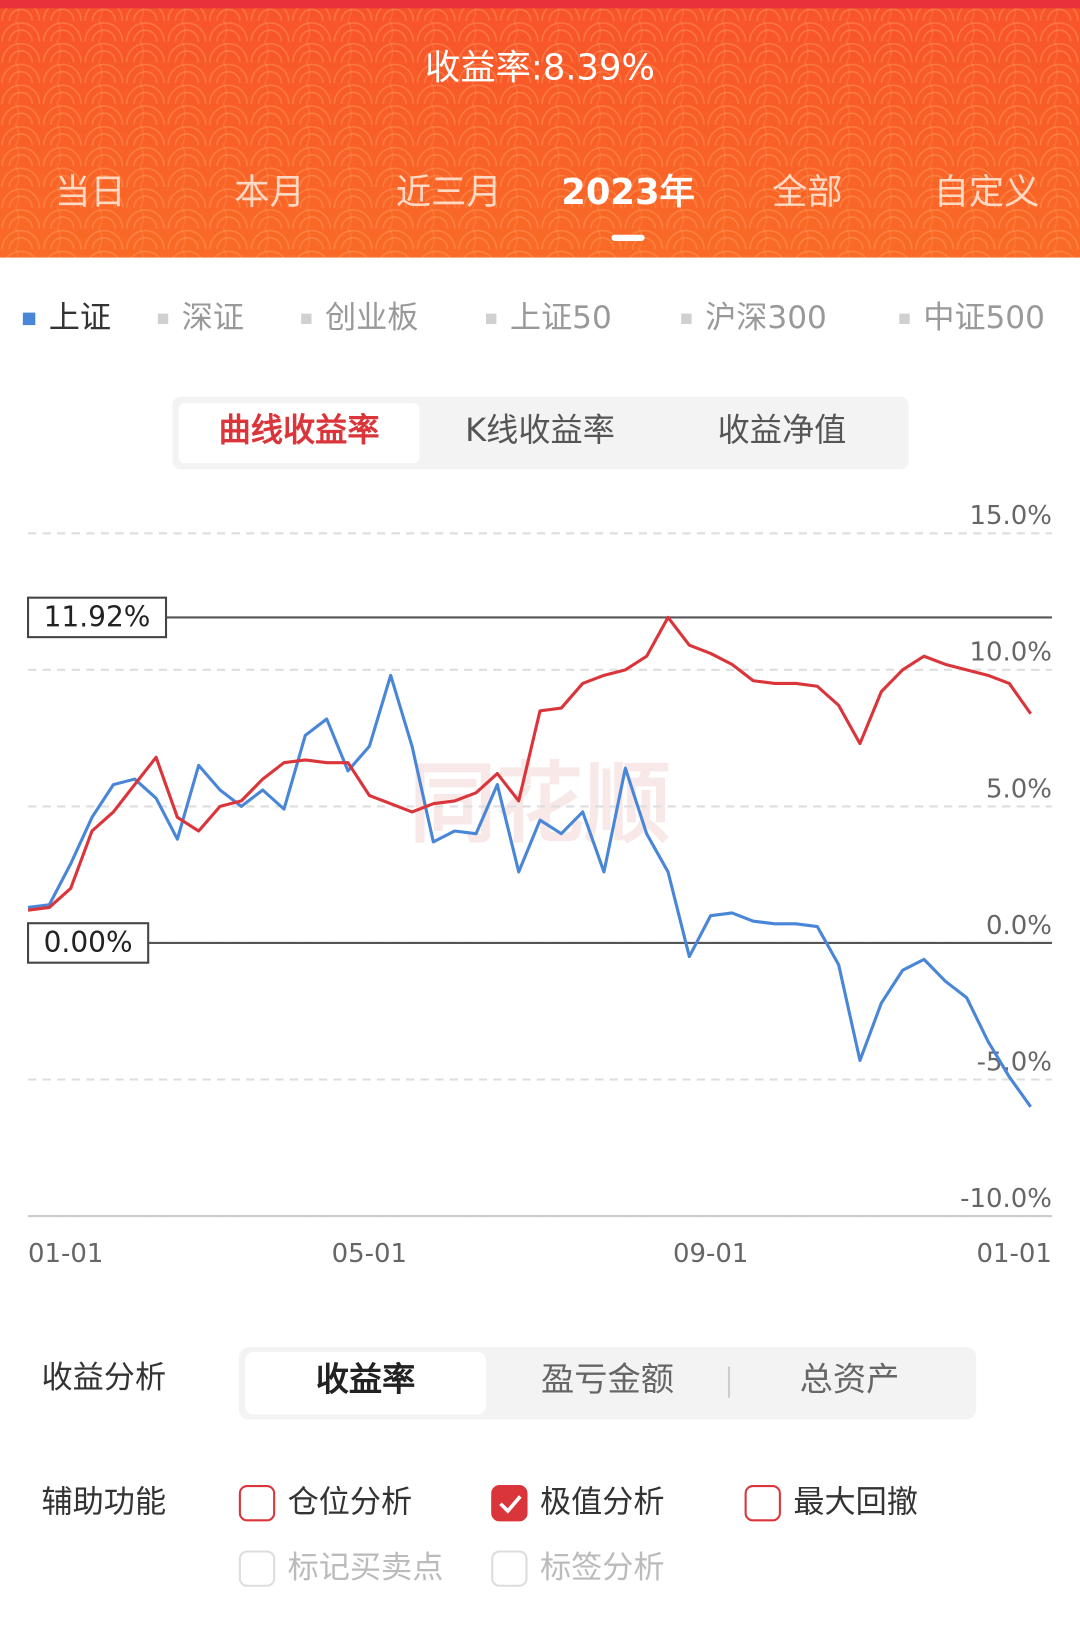 The image size is (1080, 1629). I want to click on y-tick-label: -10.0%, so click(1006, 1199).